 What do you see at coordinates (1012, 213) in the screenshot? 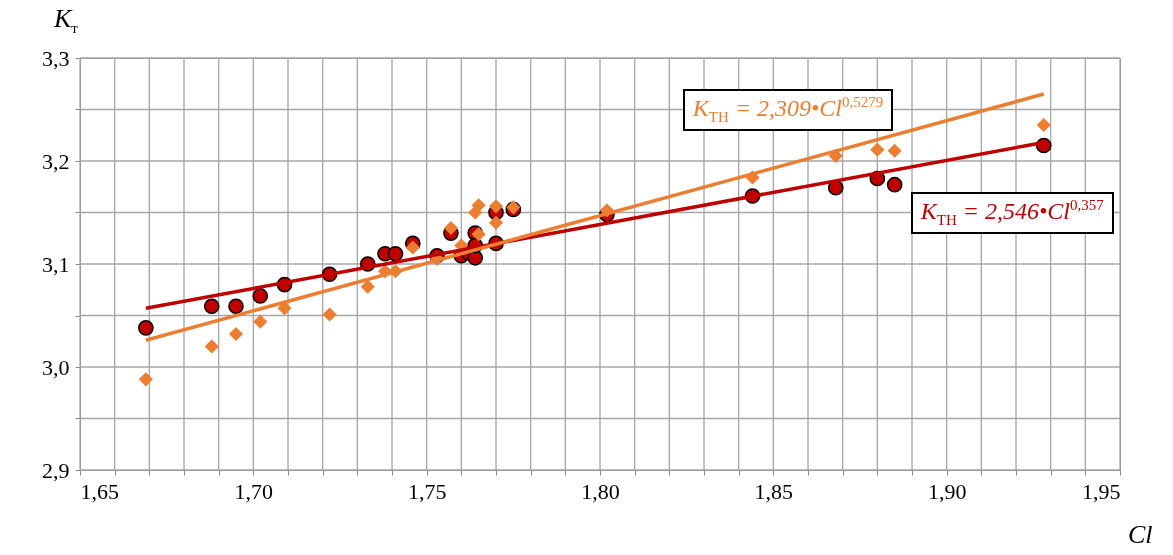
I see `series-label: K$_{ТН}$ = 2,546•Cl$^{0,357}$` at bounding box center [1012, 213].